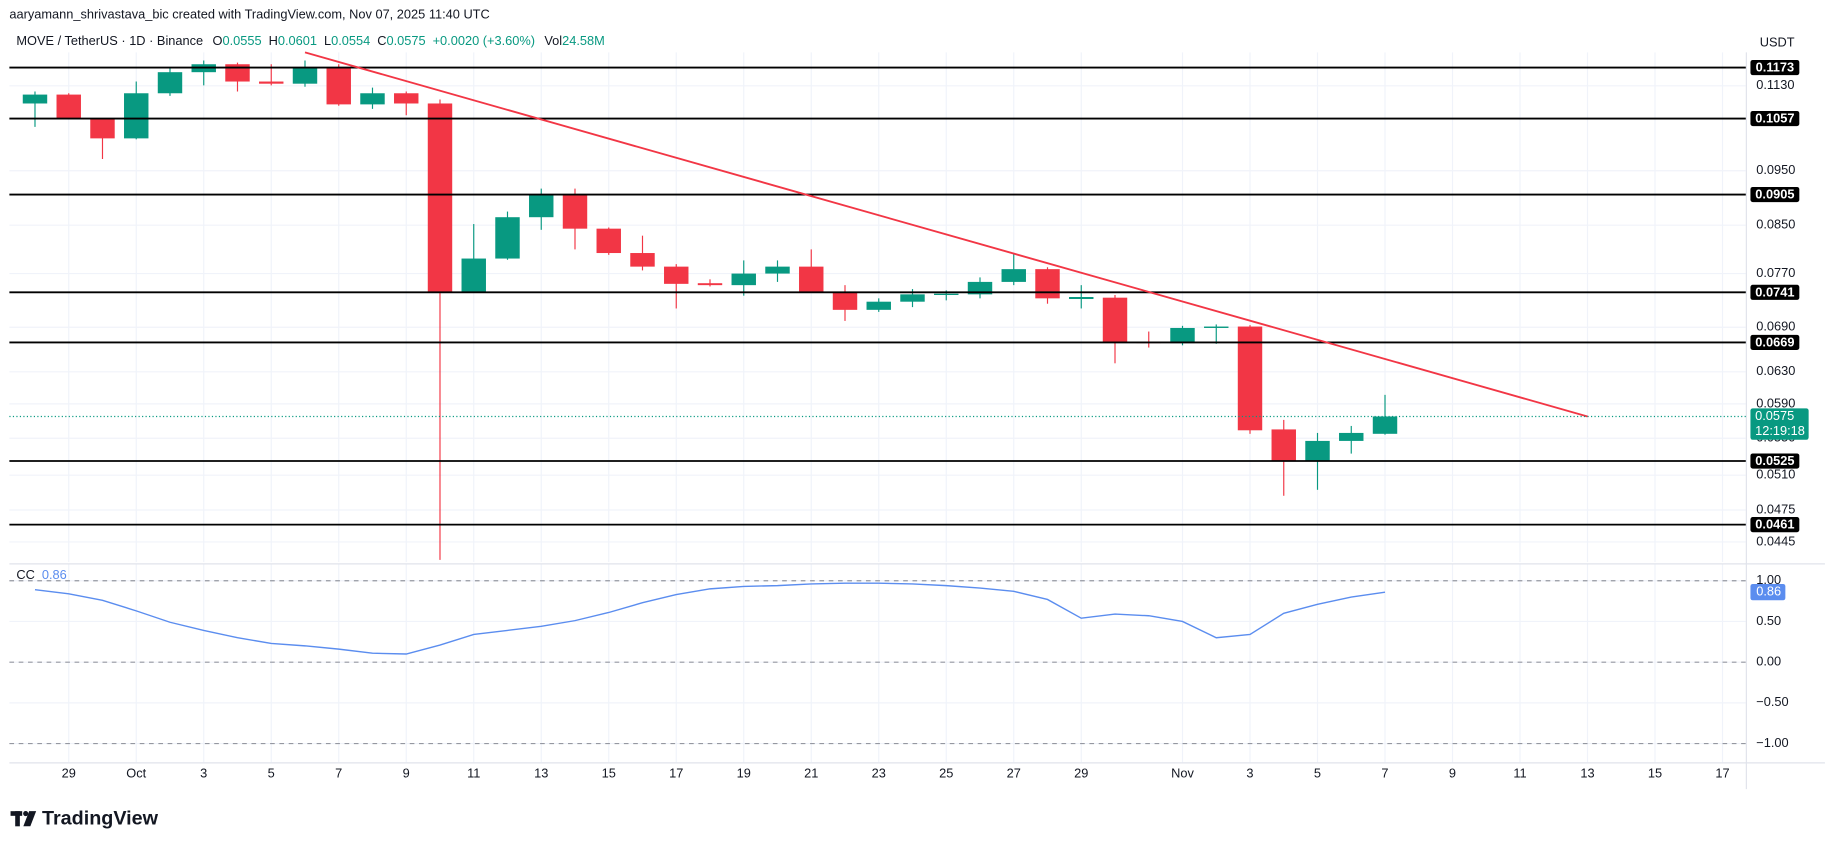 The height and width of the screenshot is (849, 1825). What do you see at coordinates (710, 618) in the screenshot?
I see `indicator-line` at bounding box center [710, 618].